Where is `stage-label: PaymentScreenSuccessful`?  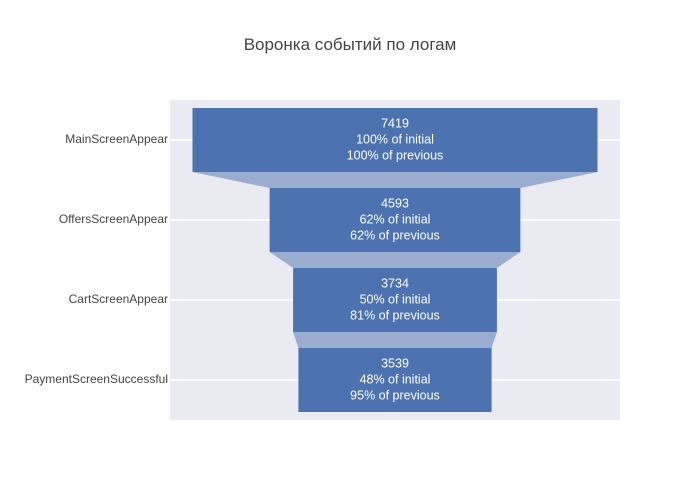
stage-label: PaymentScreenSuccessful is located at coordinates (96, 379).